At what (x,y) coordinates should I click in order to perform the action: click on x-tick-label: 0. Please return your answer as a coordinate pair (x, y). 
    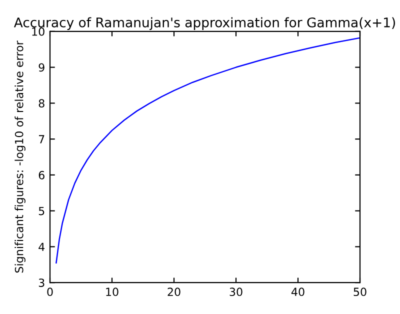
    Looking at the image, I should click on (50, 292).